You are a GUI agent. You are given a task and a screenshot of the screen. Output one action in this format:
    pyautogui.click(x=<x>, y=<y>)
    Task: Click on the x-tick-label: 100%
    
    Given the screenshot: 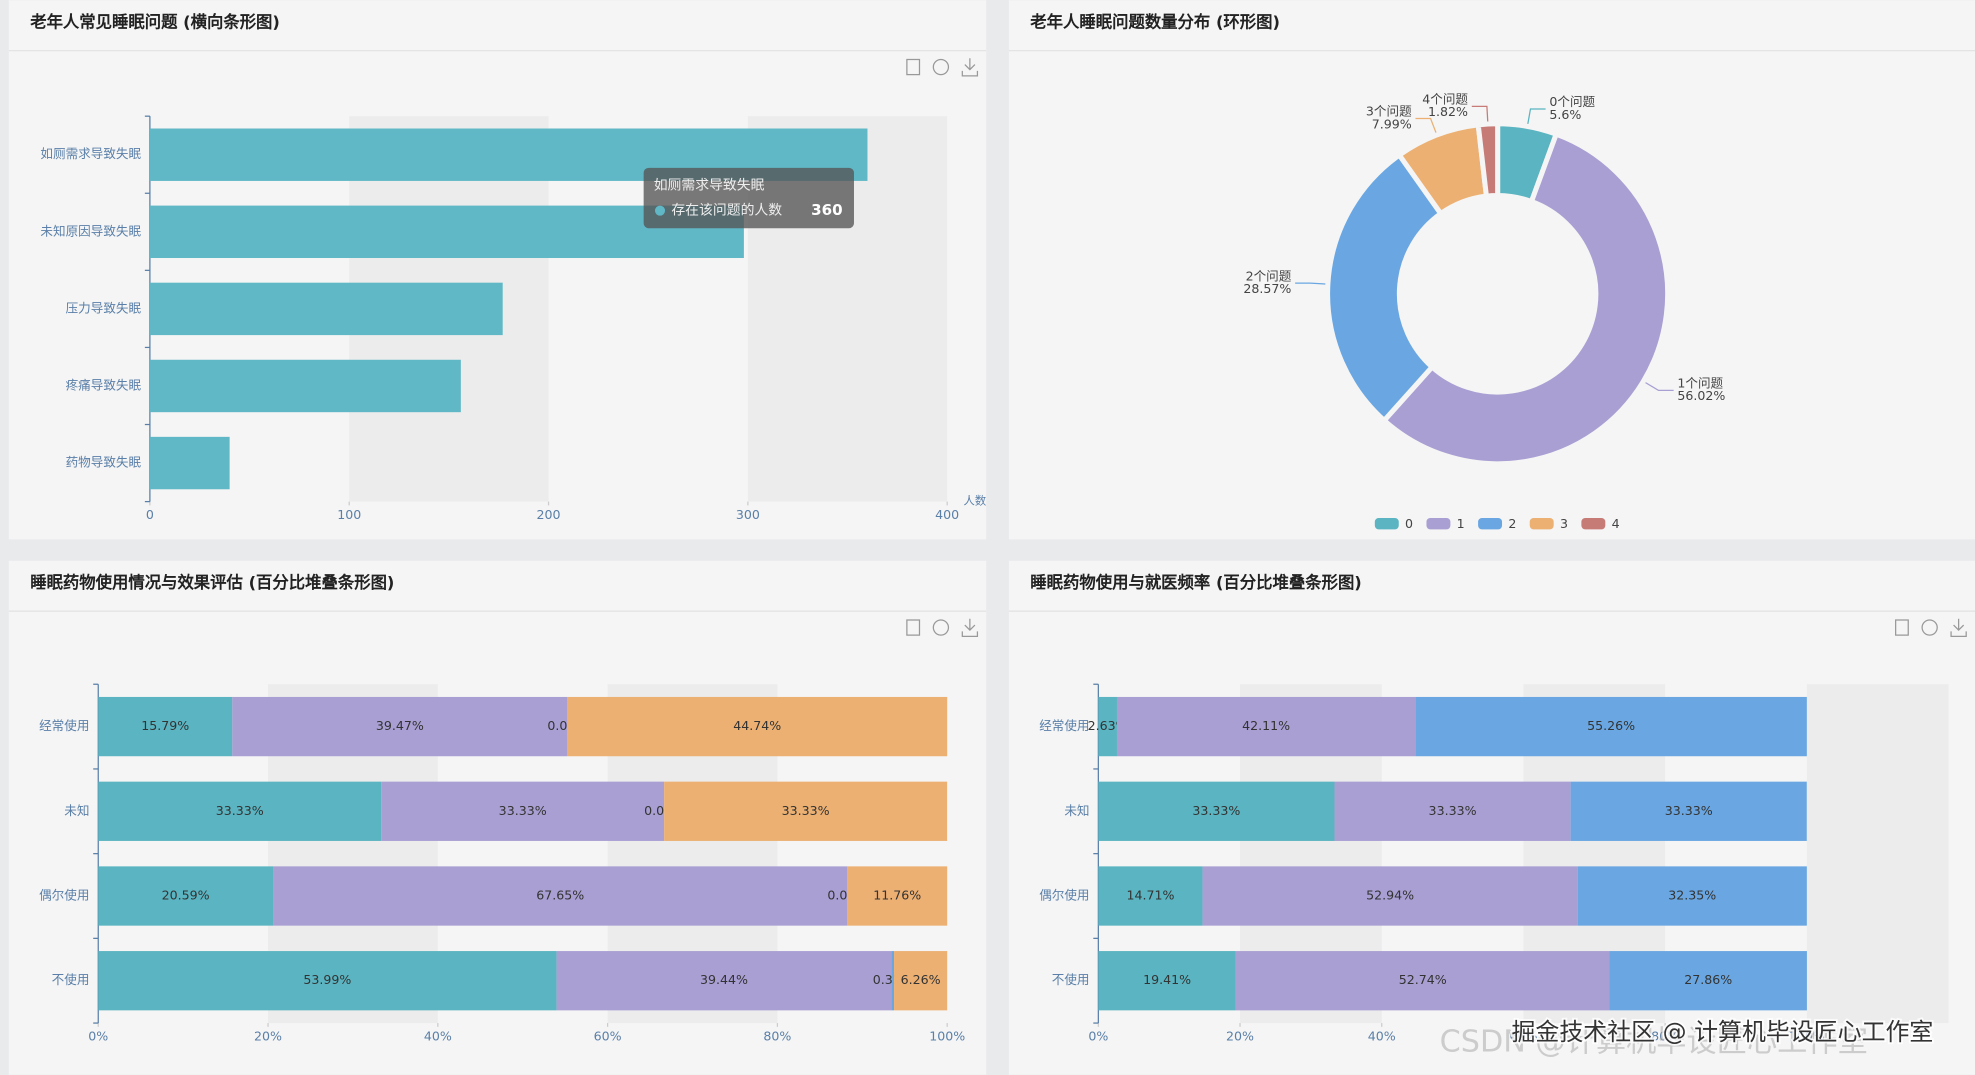 What is the action you would take?
    pyautogui.click(x=947, y=1035)
    